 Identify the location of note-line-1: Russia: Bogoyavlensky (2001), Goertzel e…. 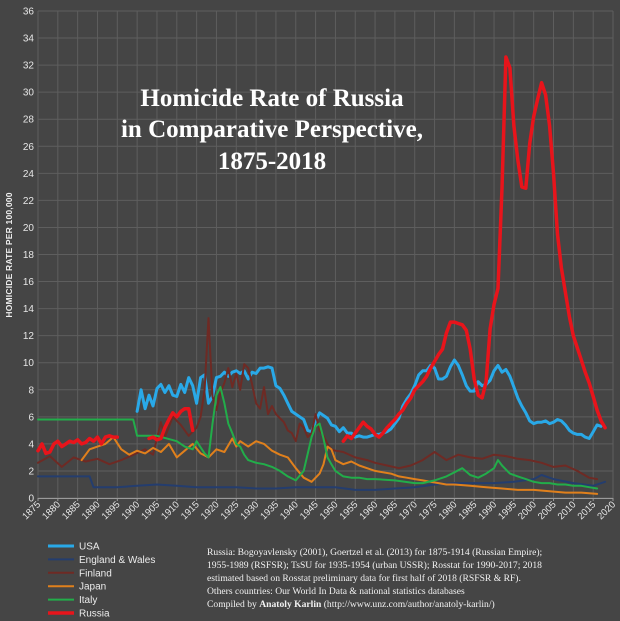
(374, 552).